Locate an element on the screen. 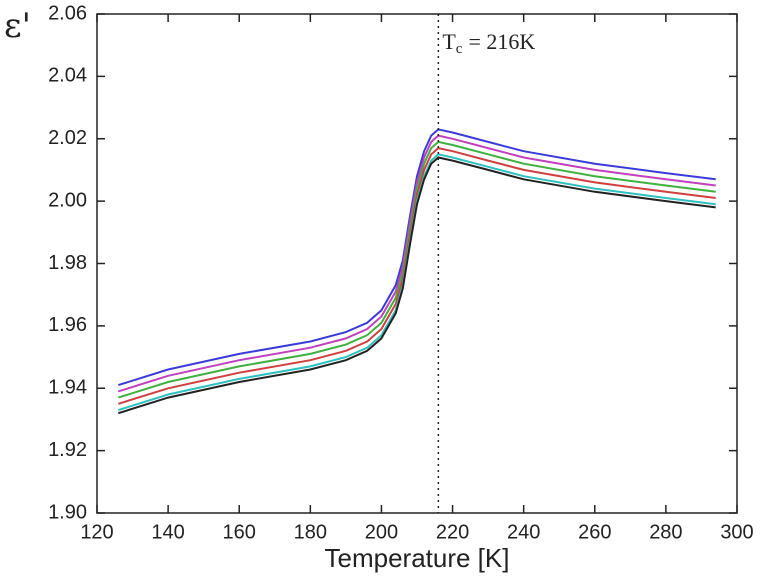 Image resolution: width=767 pixels, height=583 pixels. y-axis-label: ε' is located at coordinates (17, 26).